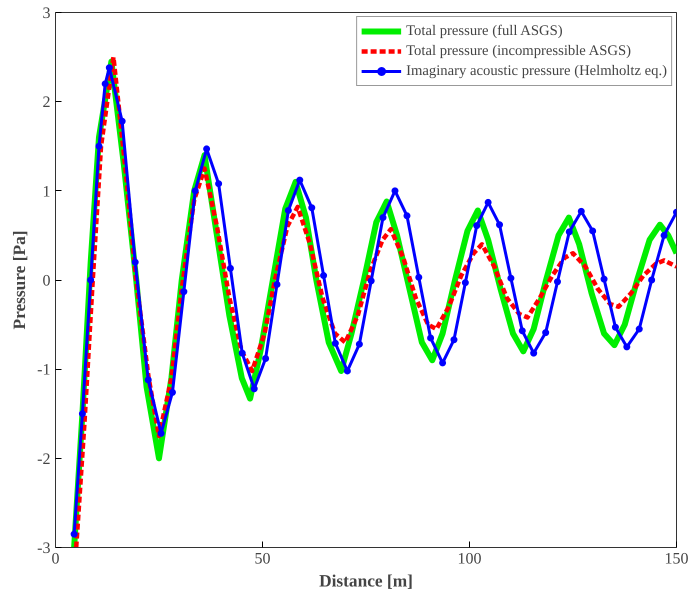  What do you see at coordinates (46, 13) in the screenshot?
I see `y-tick-label: 3` at bounding box center [46, 13].